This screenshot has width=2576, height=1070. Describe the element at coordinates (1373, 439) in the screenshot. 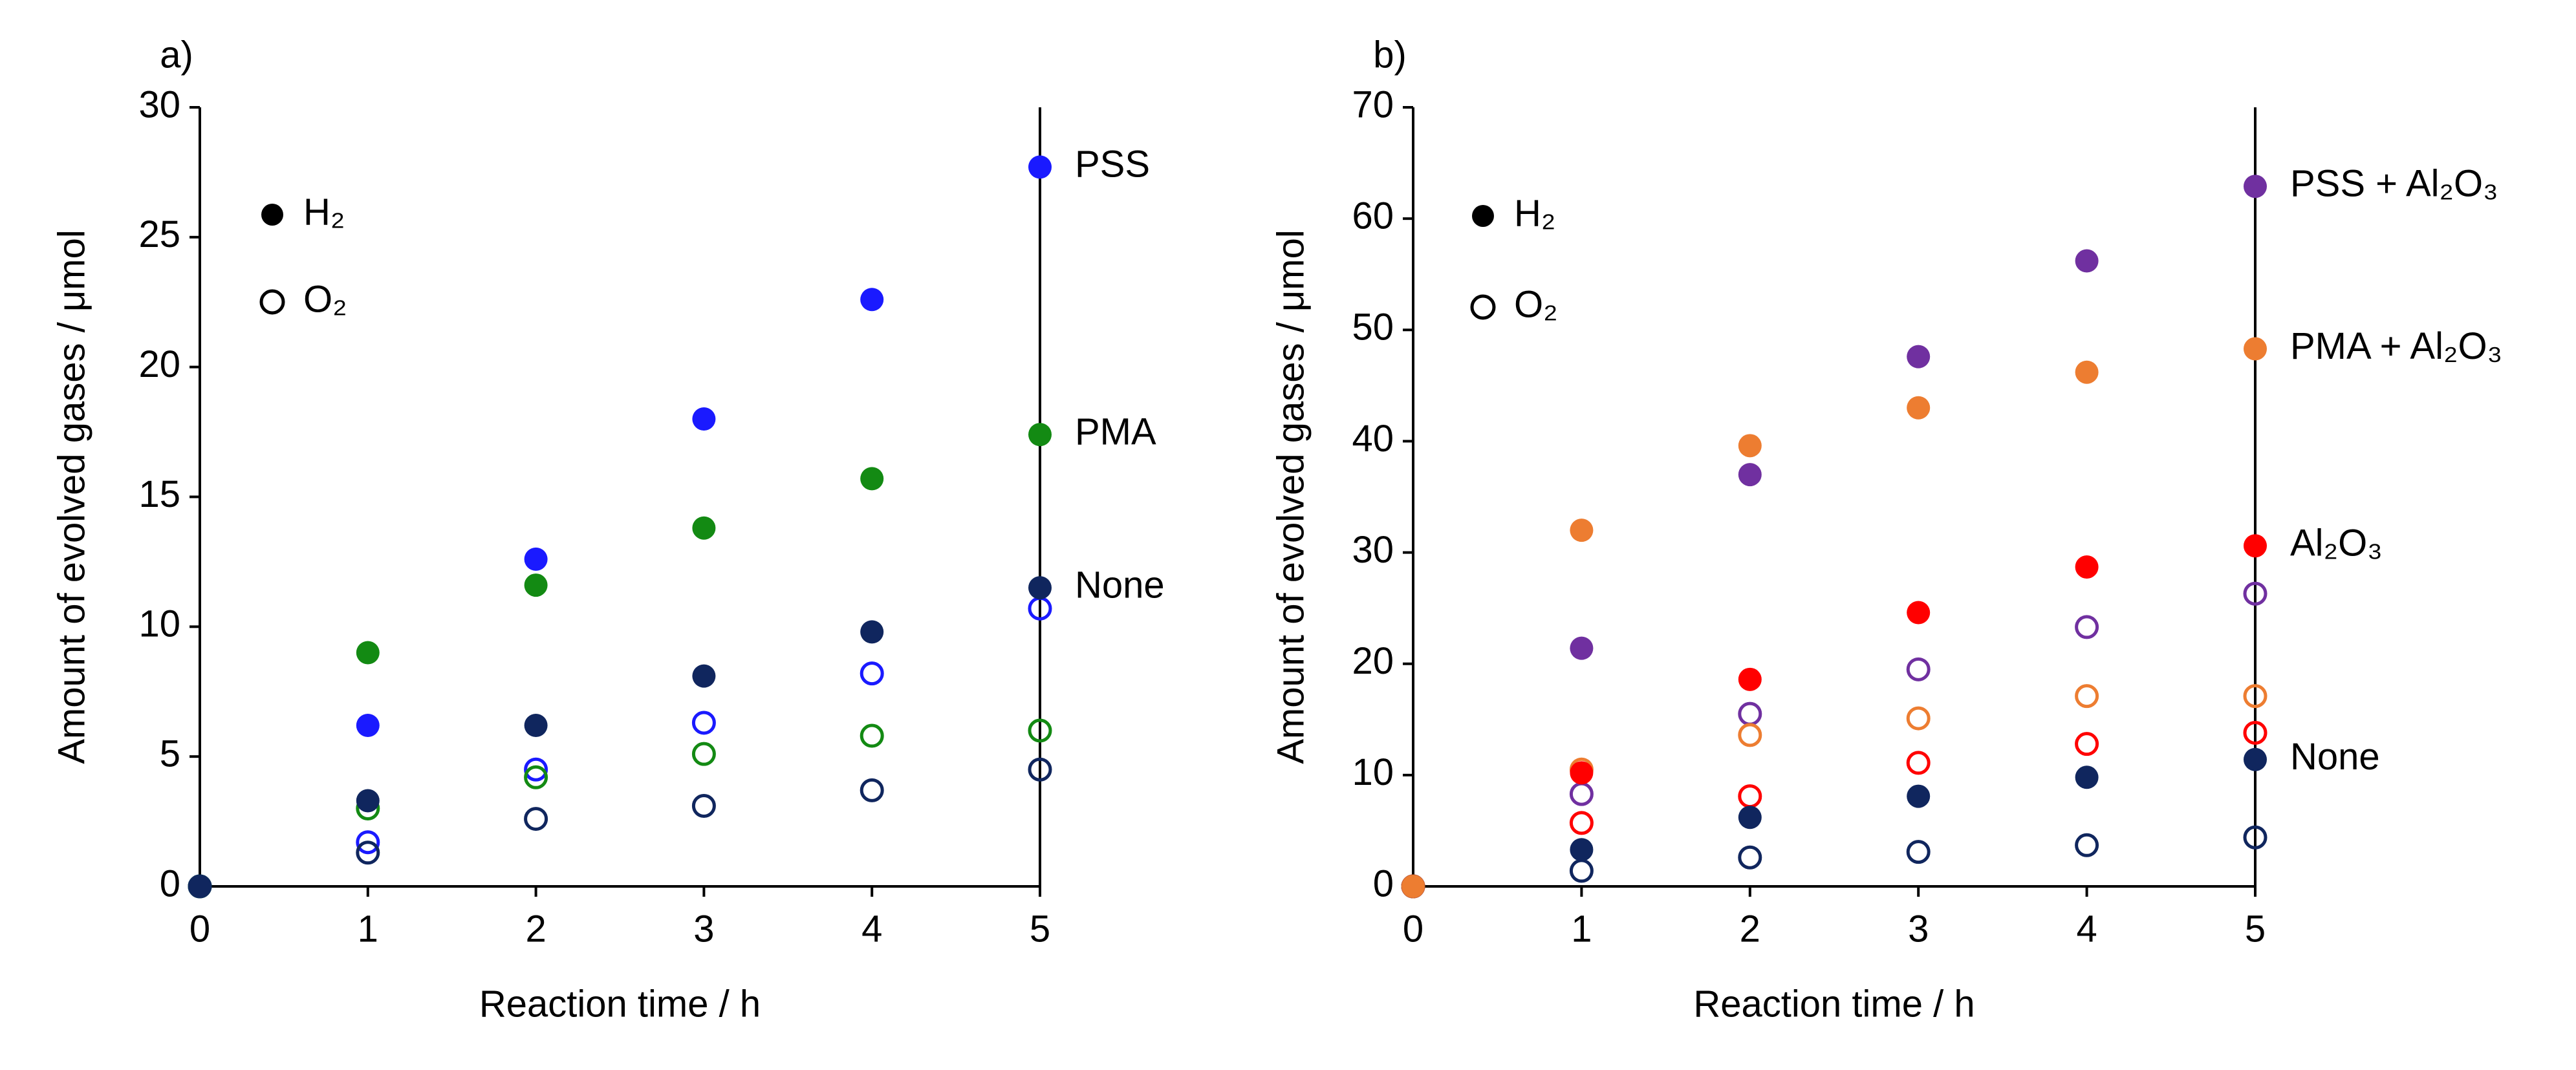

I see `y-tick-label: 40` at that location.